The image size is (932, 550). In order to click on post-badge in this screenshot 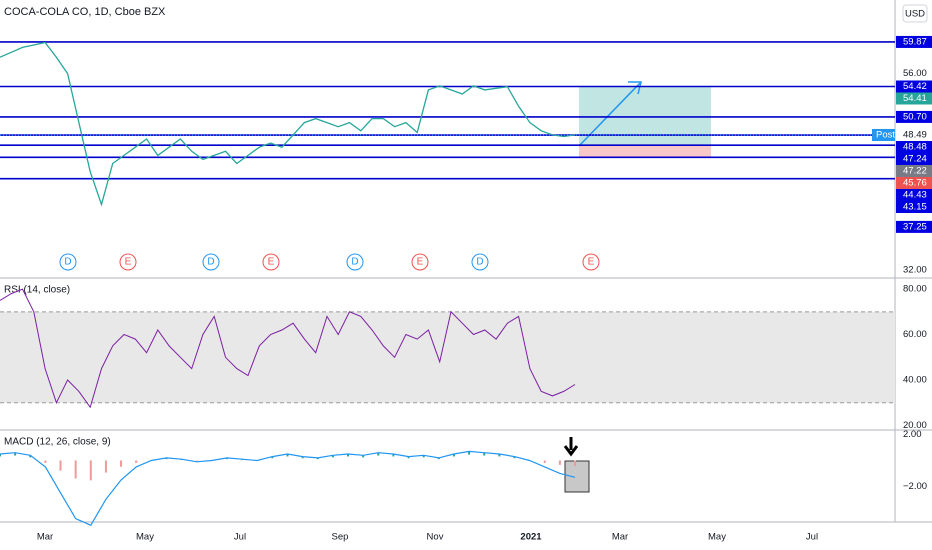, I will do `click(883, 134)`.